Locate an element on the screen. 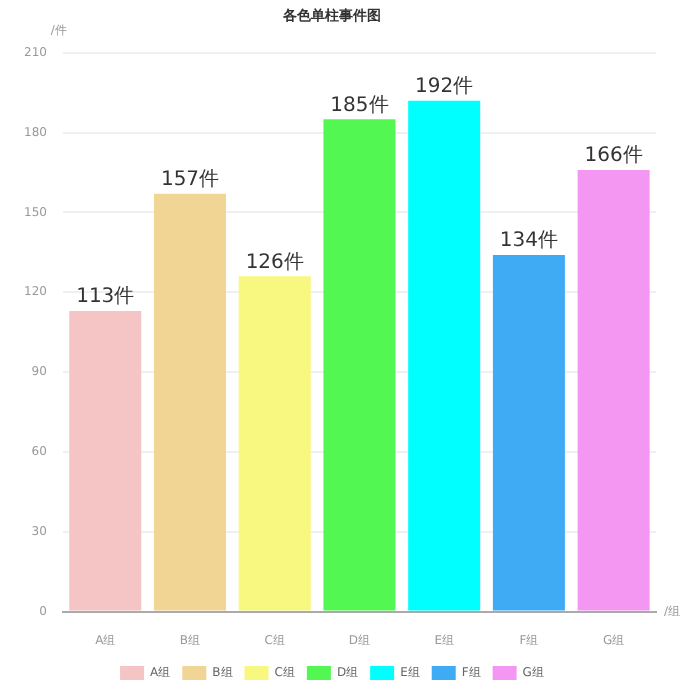 The width and height of the screenshot is (700, 700). data-label: 113件 is located at coordinates (105, 297).